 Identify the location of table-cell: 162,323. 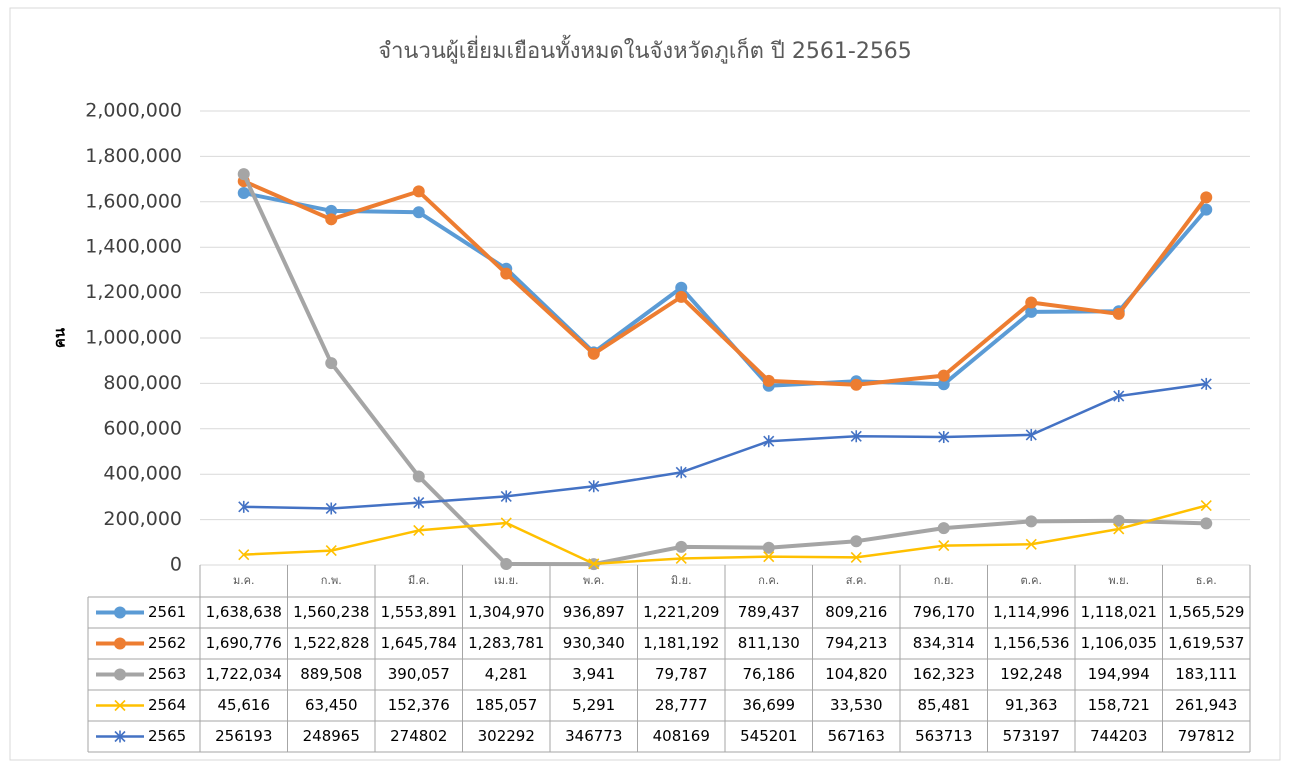
(944, 674).